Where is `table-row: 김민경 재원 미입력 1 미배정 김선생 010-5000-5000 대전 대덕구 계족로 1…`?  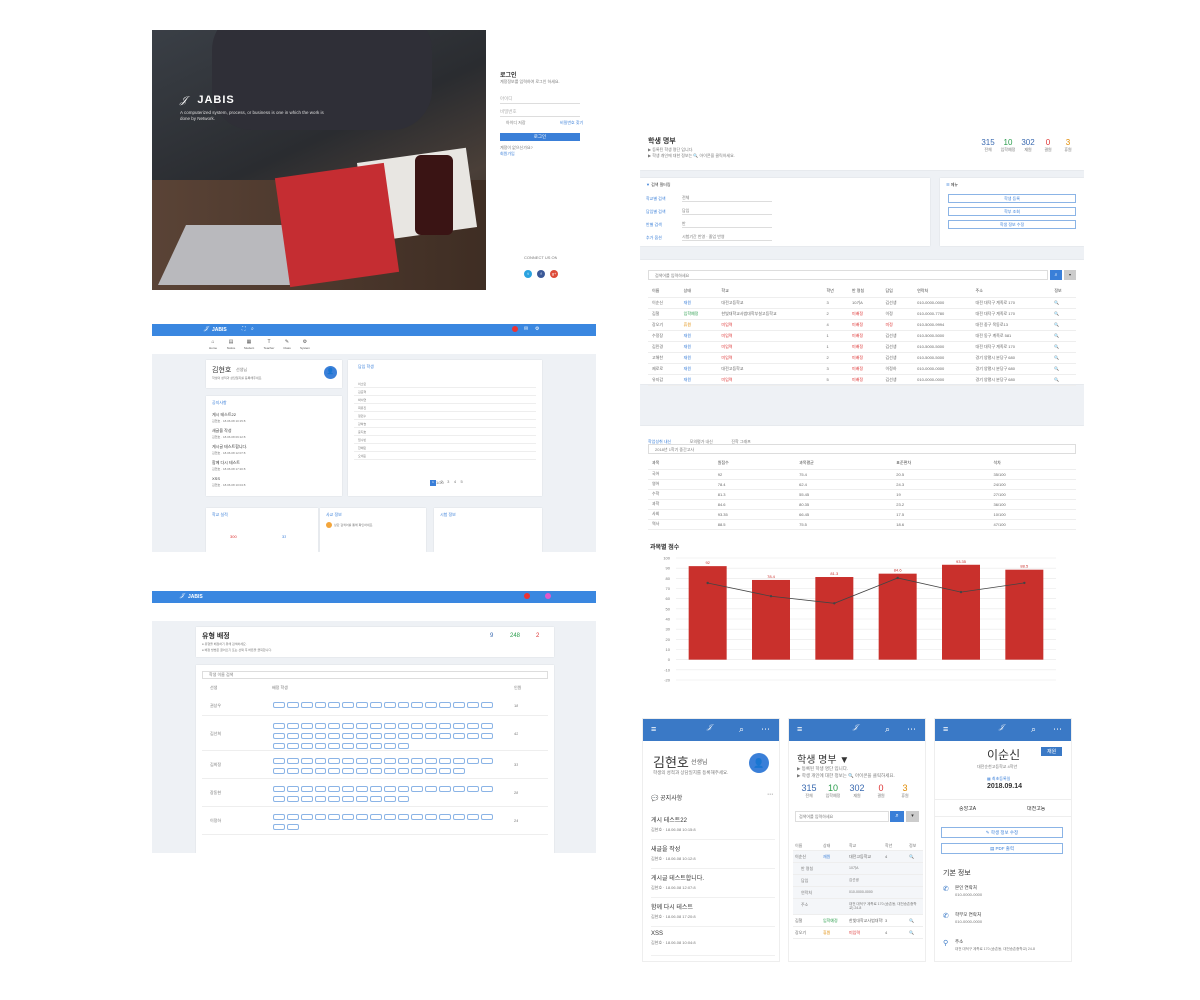 table-row: 김민경 재원 미입력 1 미배정 김선생 010-5000-5000 대전 대덕구 계족로 1… is located at coordinates (862, 347).